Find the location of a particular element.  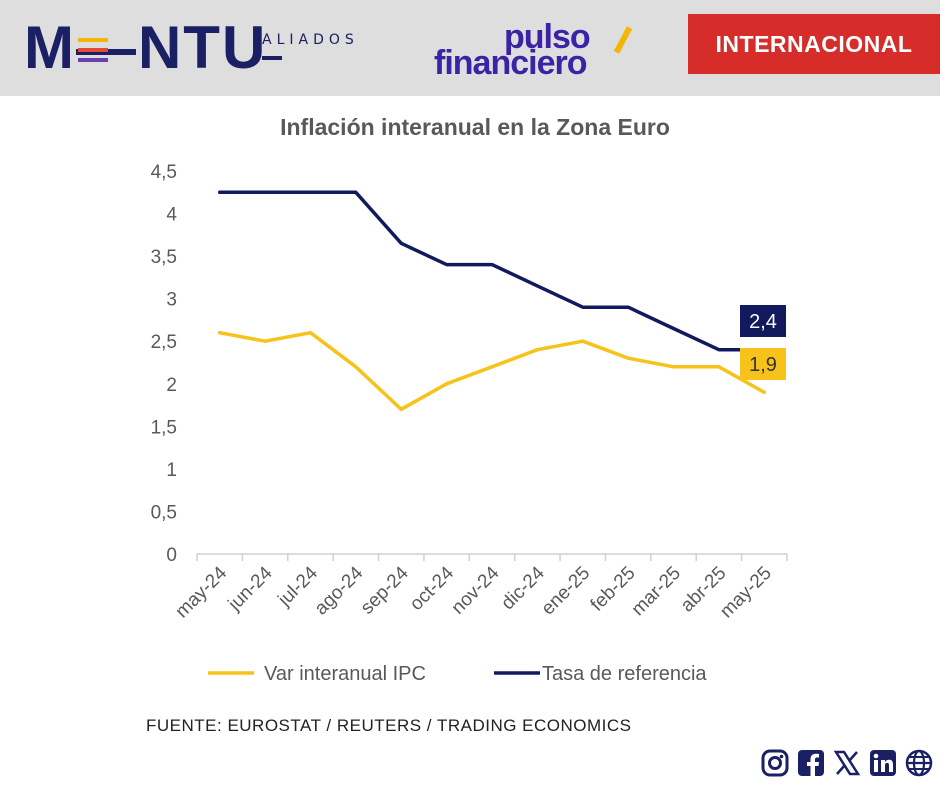

y-tick-label: 3,5 is located at coordinates (164, 257).